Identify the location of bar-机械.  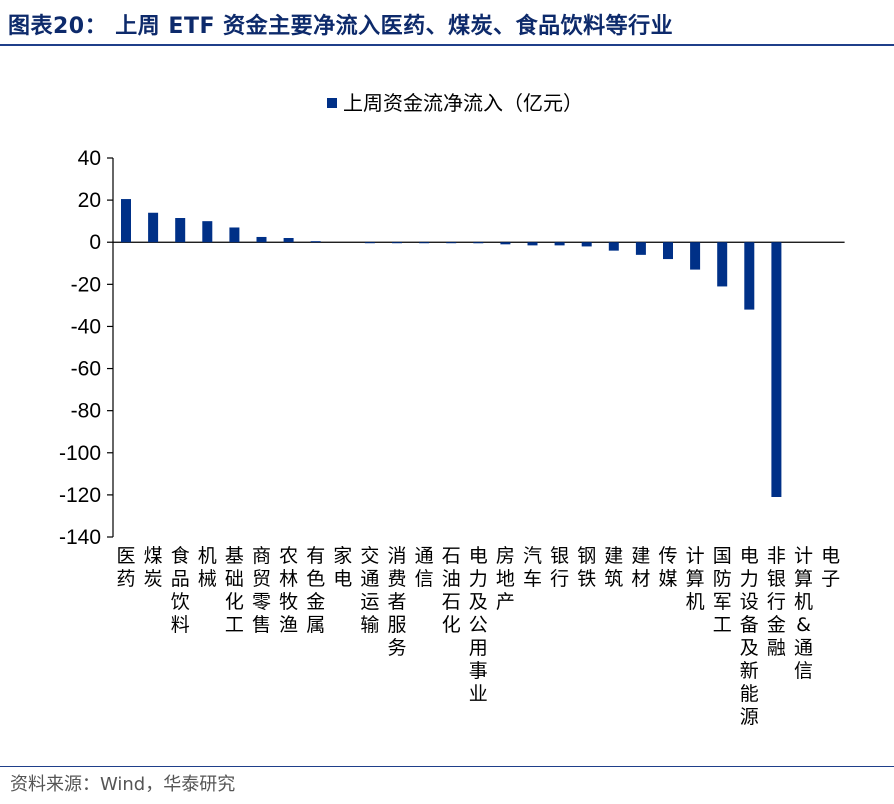
(207, 232).